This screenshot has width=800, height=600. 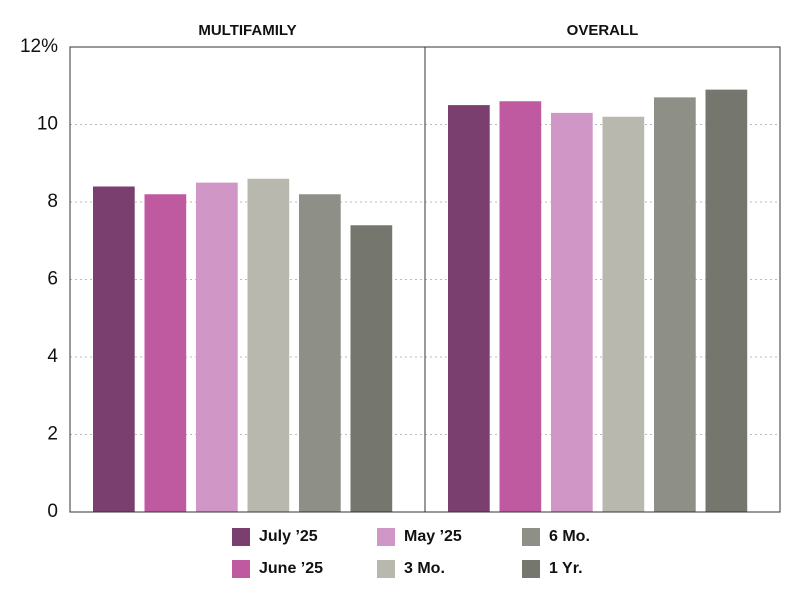 I want to click on y-tick-label: 8, so click(x=52, y=201).